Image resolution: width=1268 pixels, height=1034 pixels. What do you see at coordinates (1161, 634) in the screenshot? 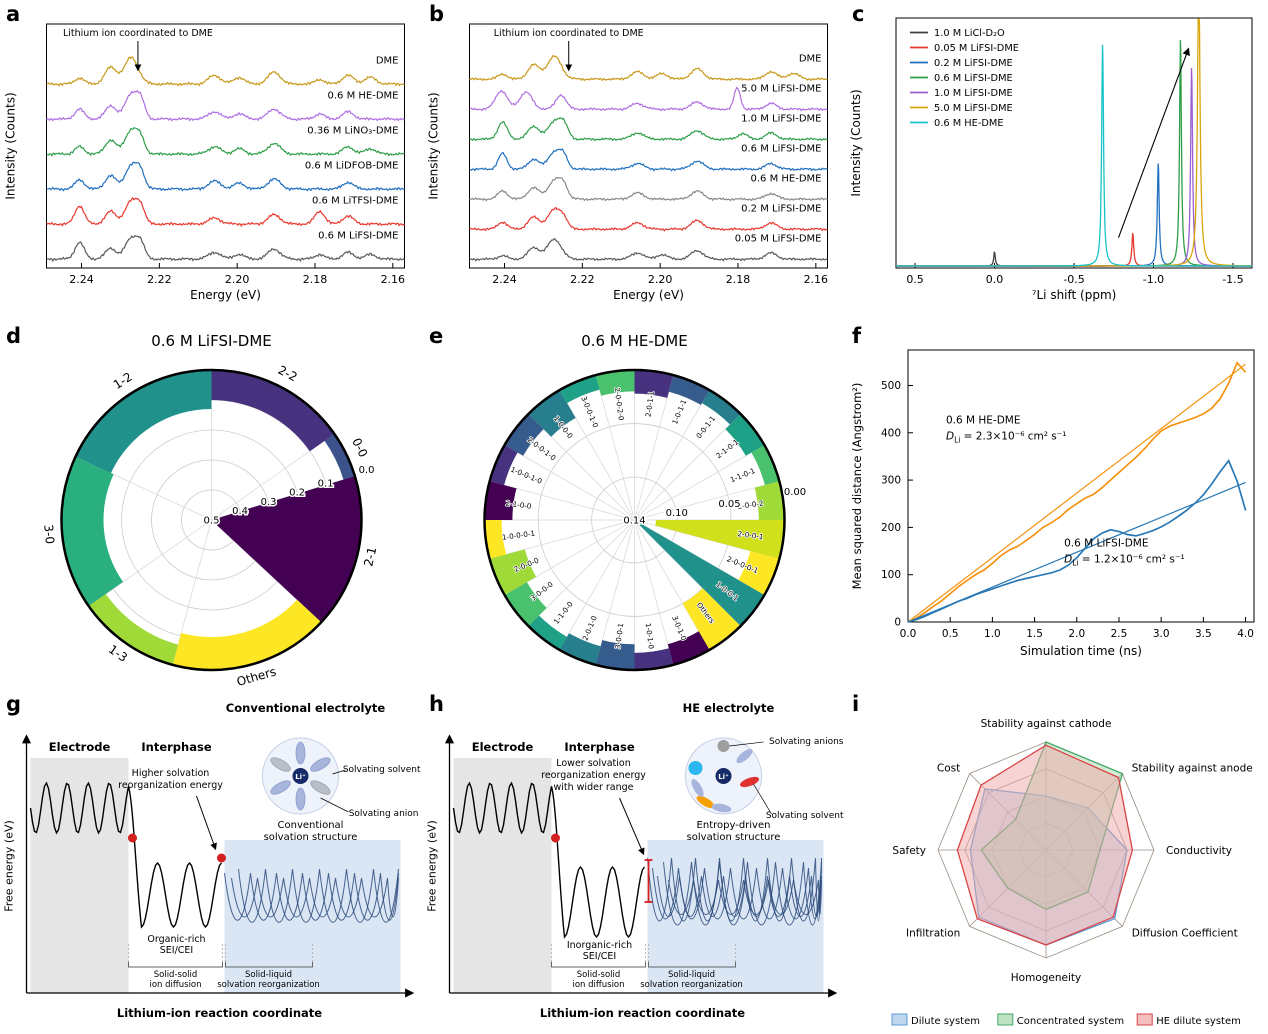
I see `svg-text: 3.0` at bounding box center [1161, 634].